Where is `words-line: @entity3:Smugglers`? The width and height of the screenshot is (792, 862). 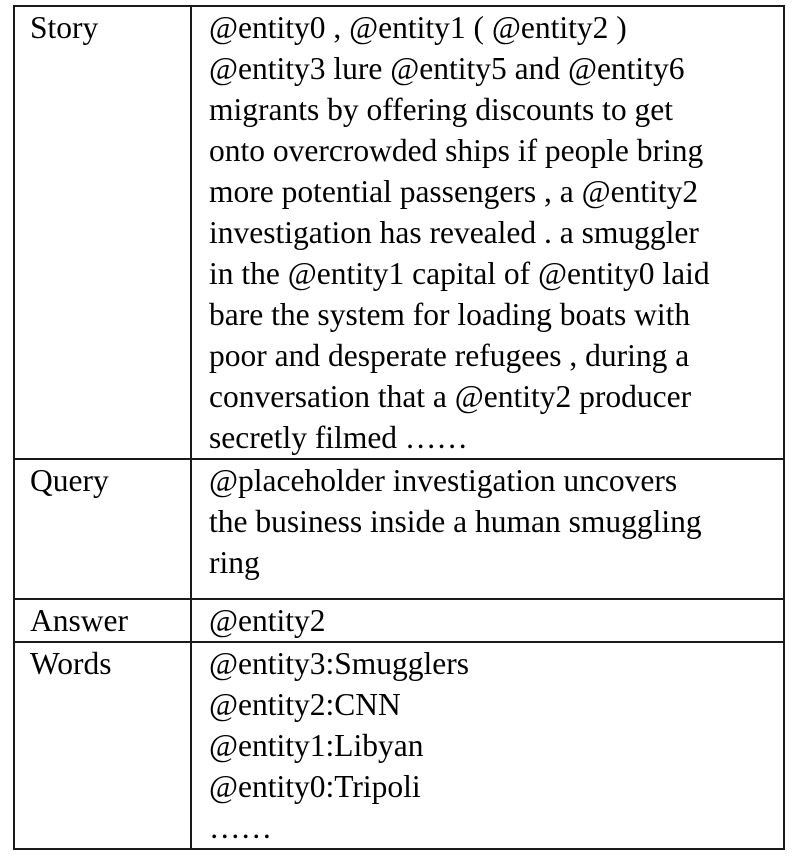 words-line: @entity3:Smugglers is located at coordinates (339, 663).